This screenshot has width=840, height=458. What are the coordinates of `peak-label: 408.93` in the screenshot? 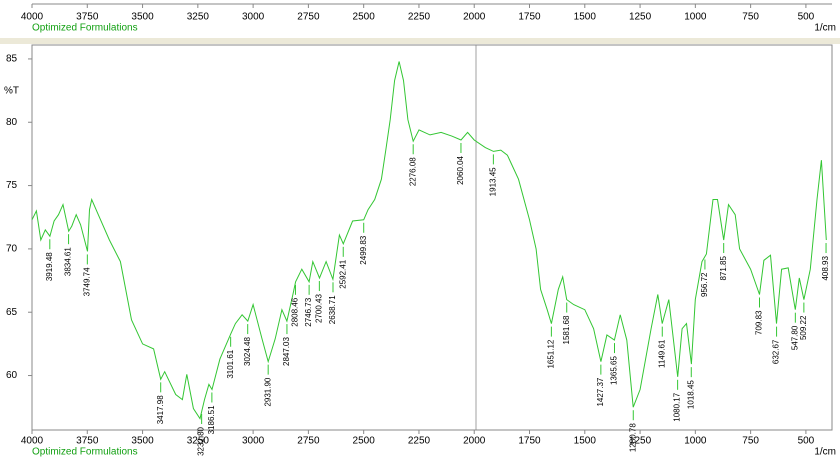 It's located at (825, 267).